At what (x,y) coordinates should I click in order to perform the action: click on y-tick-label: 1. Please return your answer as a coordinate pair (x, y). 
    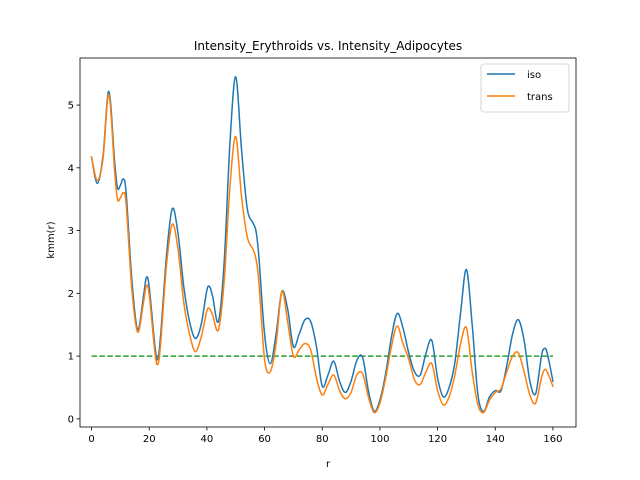
    Looking at the image, I should click on (71, 357).